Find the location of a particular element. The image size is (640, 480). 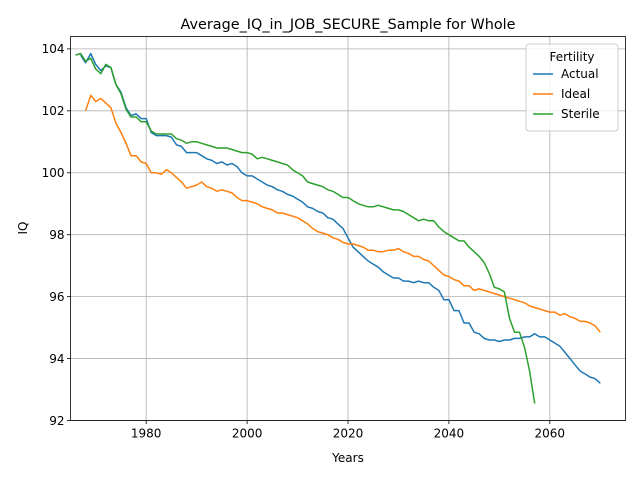

y-tick-label: 98 is located at coordinates (56, 235).